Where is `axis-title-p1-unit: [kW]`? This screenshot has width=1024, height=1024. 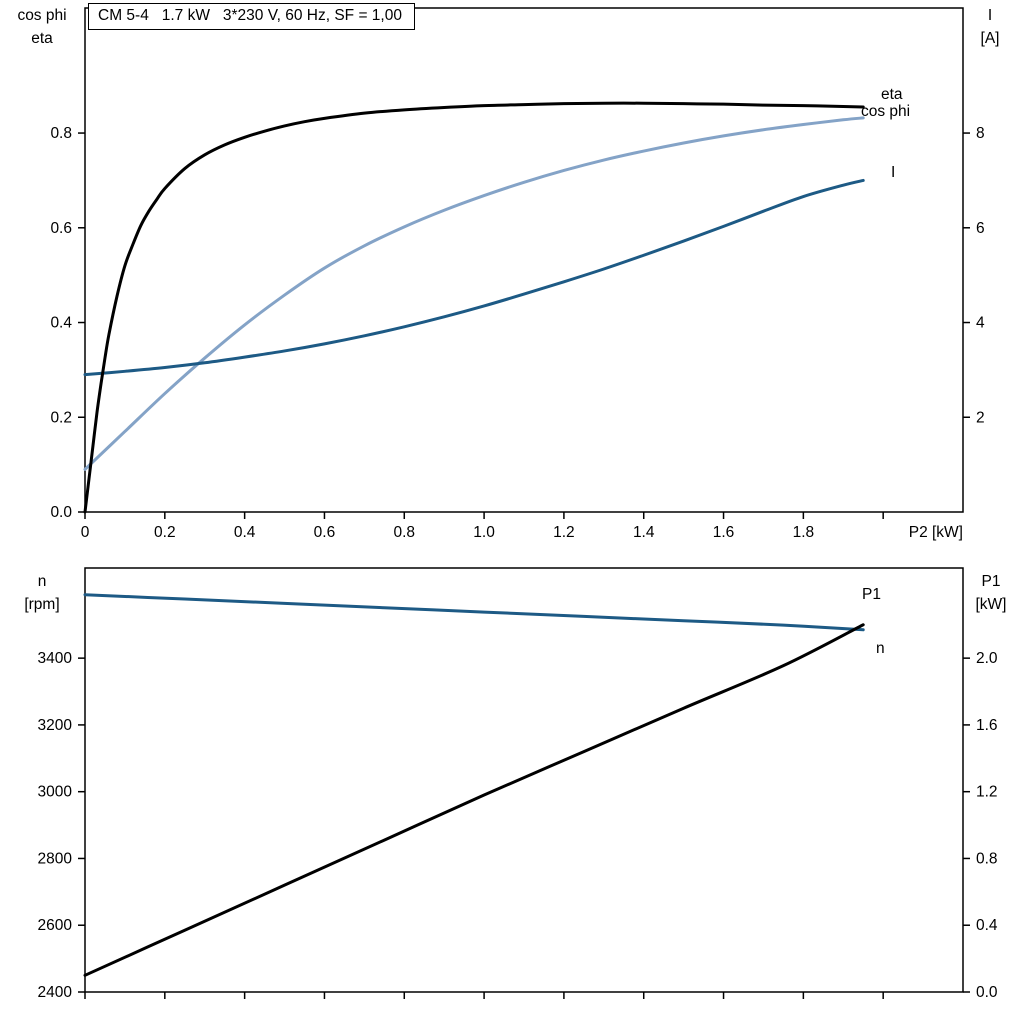
axis-title-p1-unit: [kW] is located at coordinates (991, 604).